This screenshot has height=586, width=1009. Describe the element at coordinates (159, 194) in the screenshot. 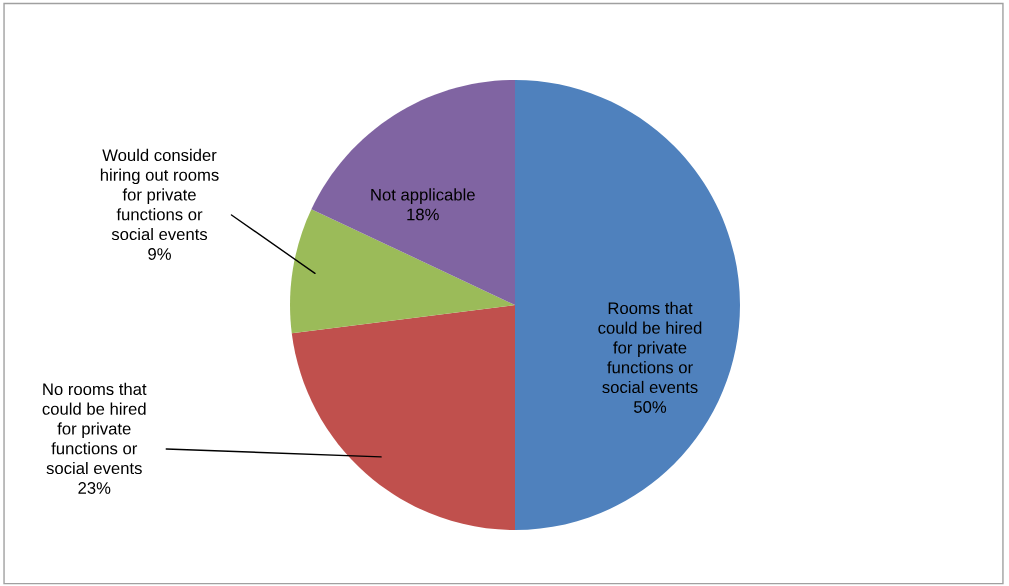

I see `slice-label: Would consider hiring out rooms for private functions or social events` at that location.